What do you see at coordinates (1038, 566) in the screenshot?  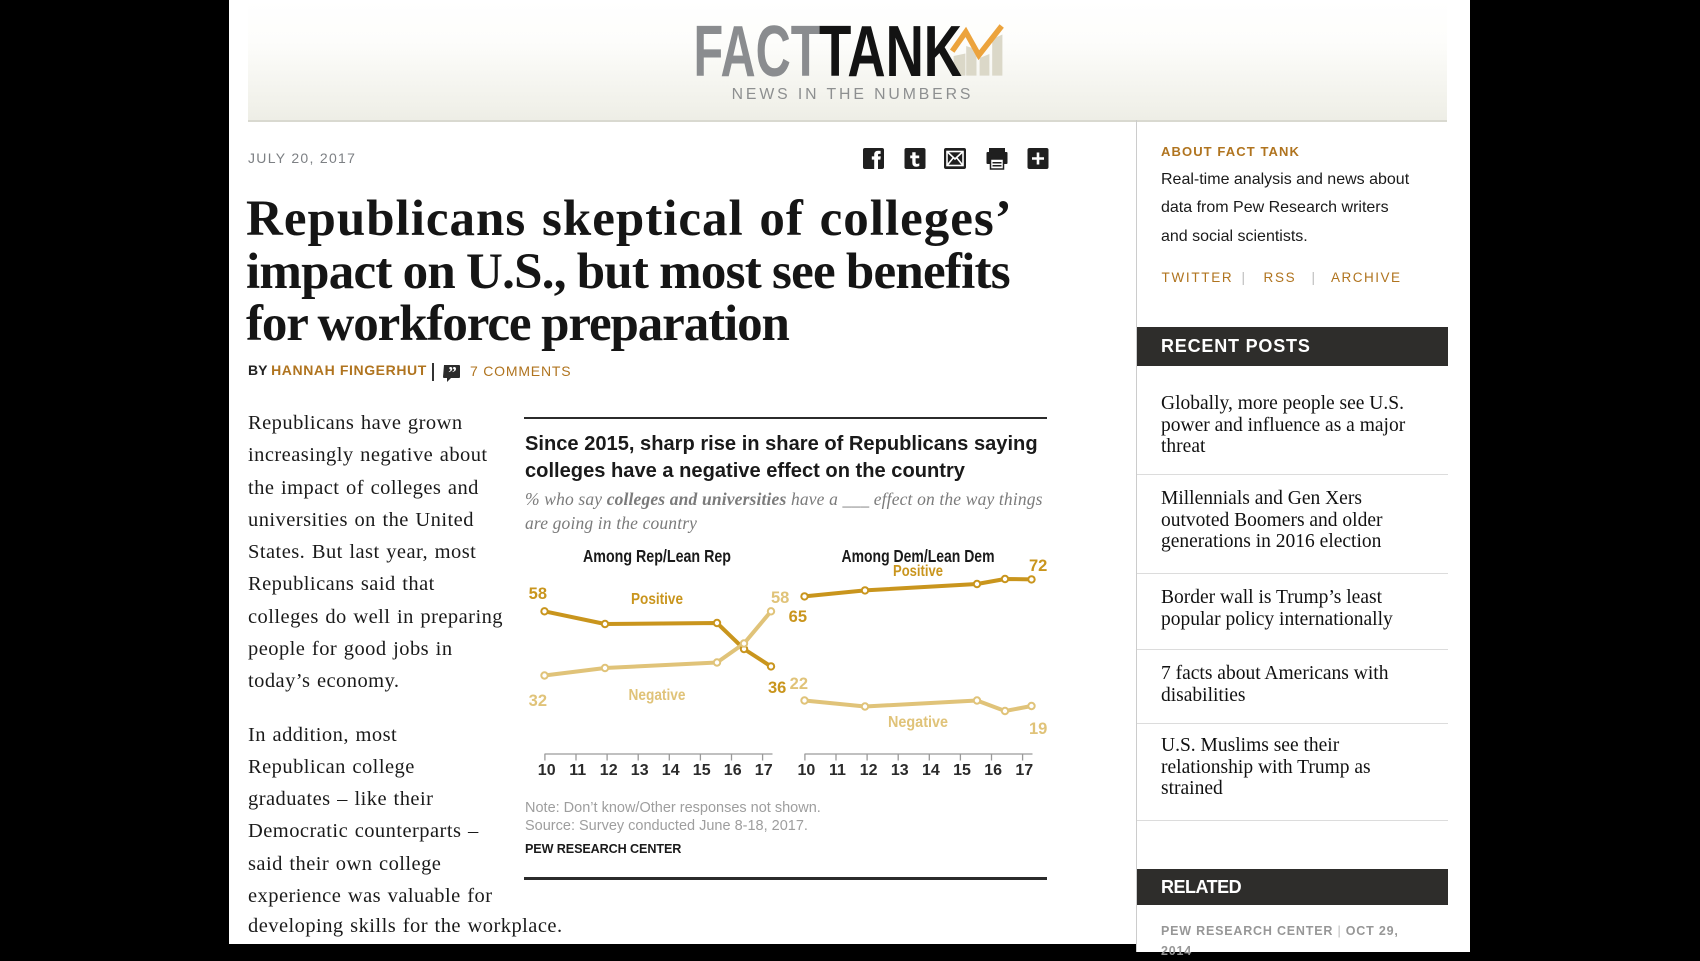 I see `svg-text: 72` at bounding box center [1038, 566].